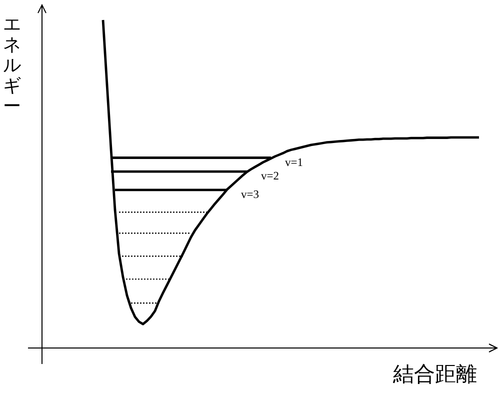 This screenshot has width=499, height=418. What do you see at coordinates (294, 162) in the screenshot?
I see `series-label: v=1` at bounding box center [294, 162].